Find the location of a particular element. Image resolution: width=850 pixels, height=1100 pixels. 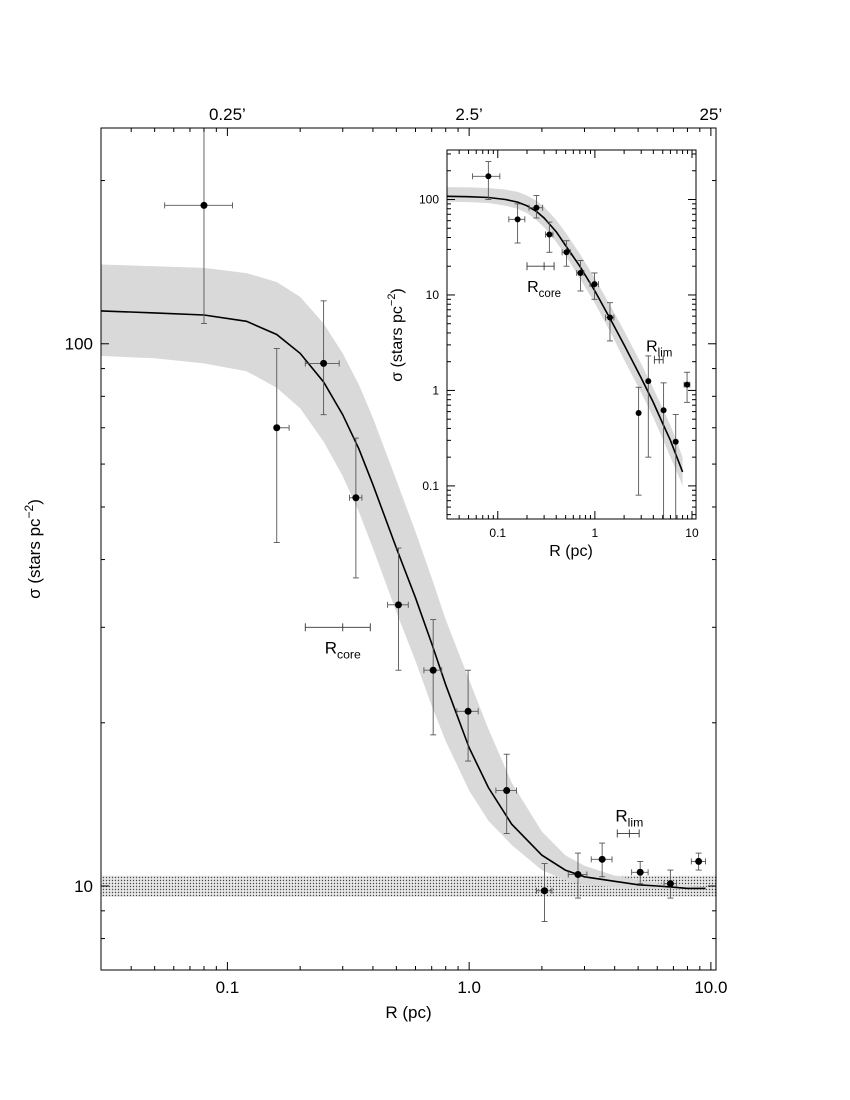

x-tick-label: 1 is located at coordinates (595, 533).